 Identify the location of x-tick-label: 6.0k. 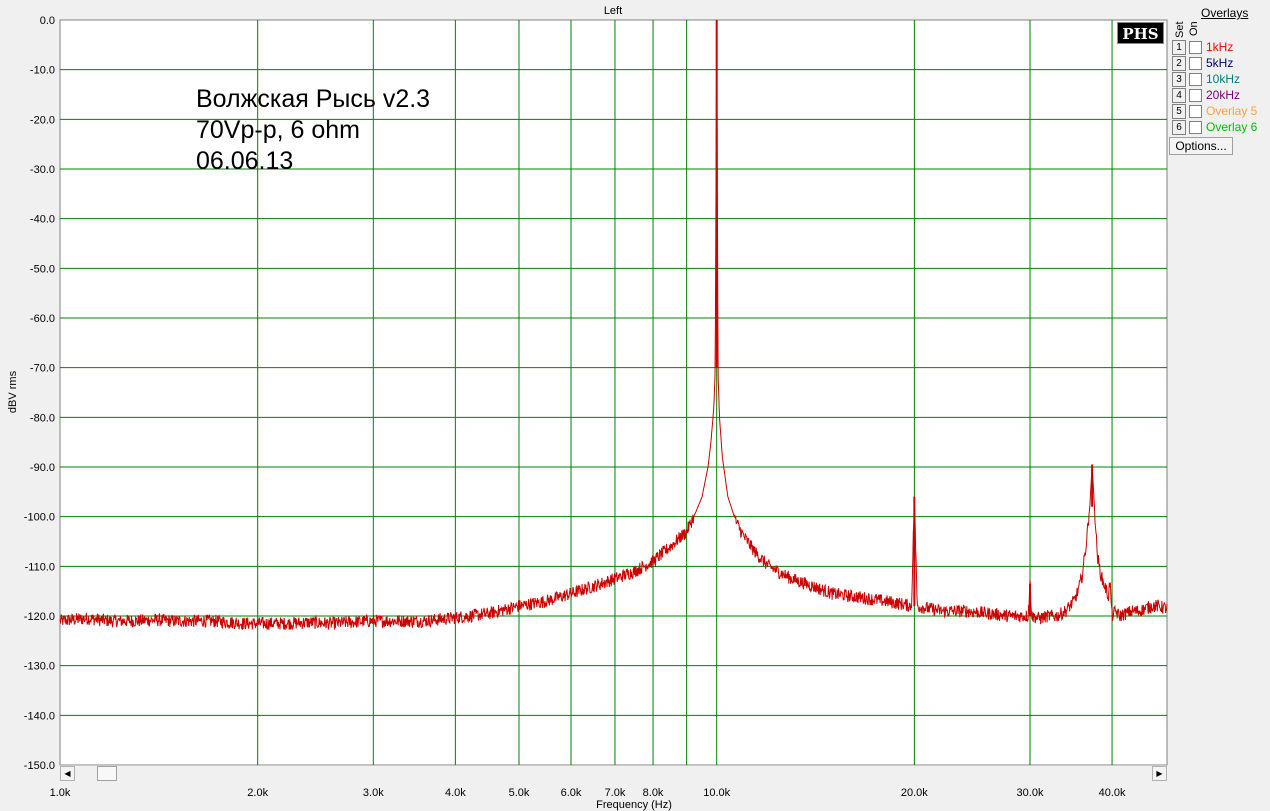
(571, 793).